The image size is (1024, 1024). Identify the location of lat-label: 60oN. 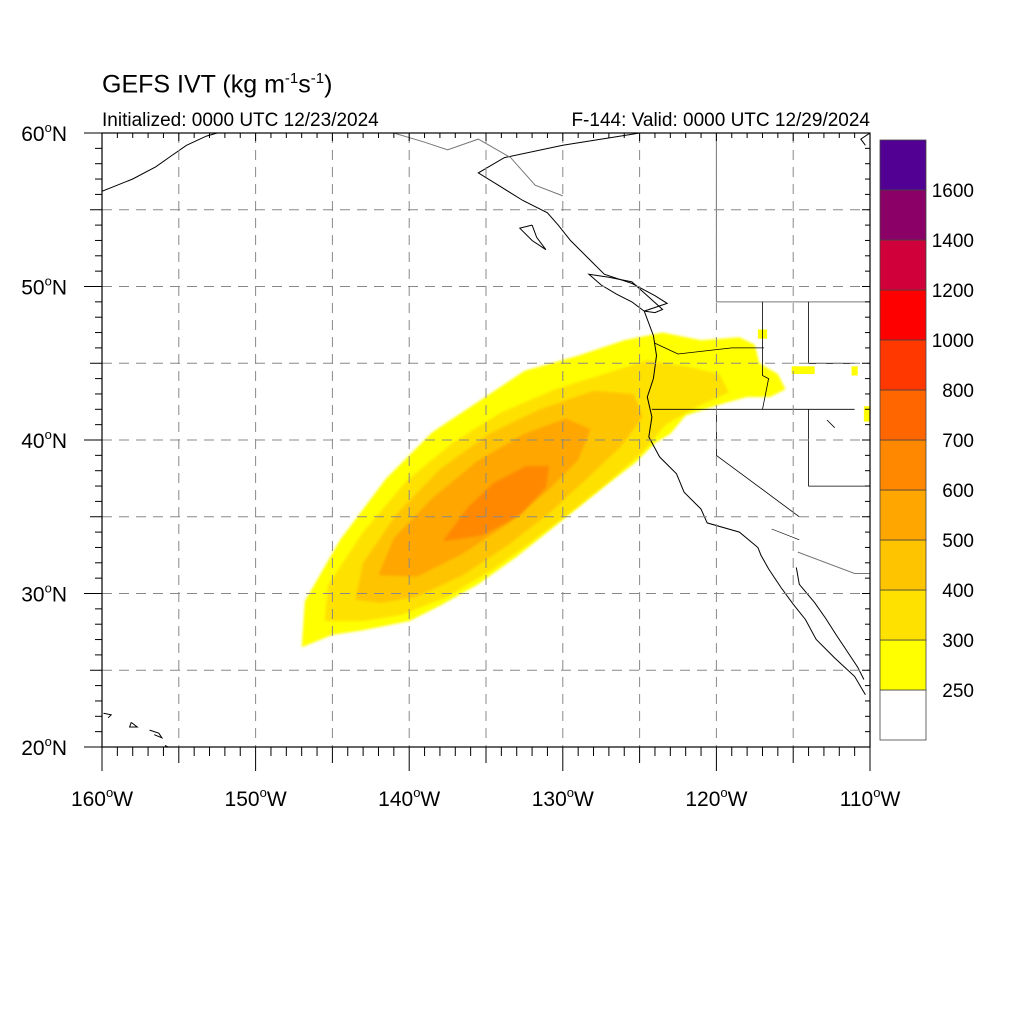
(44, 133).